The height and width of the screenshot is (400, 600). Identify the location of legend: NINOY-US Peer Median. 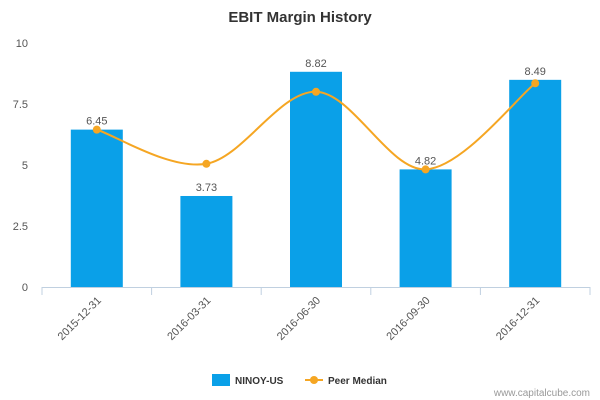
(299, 380).